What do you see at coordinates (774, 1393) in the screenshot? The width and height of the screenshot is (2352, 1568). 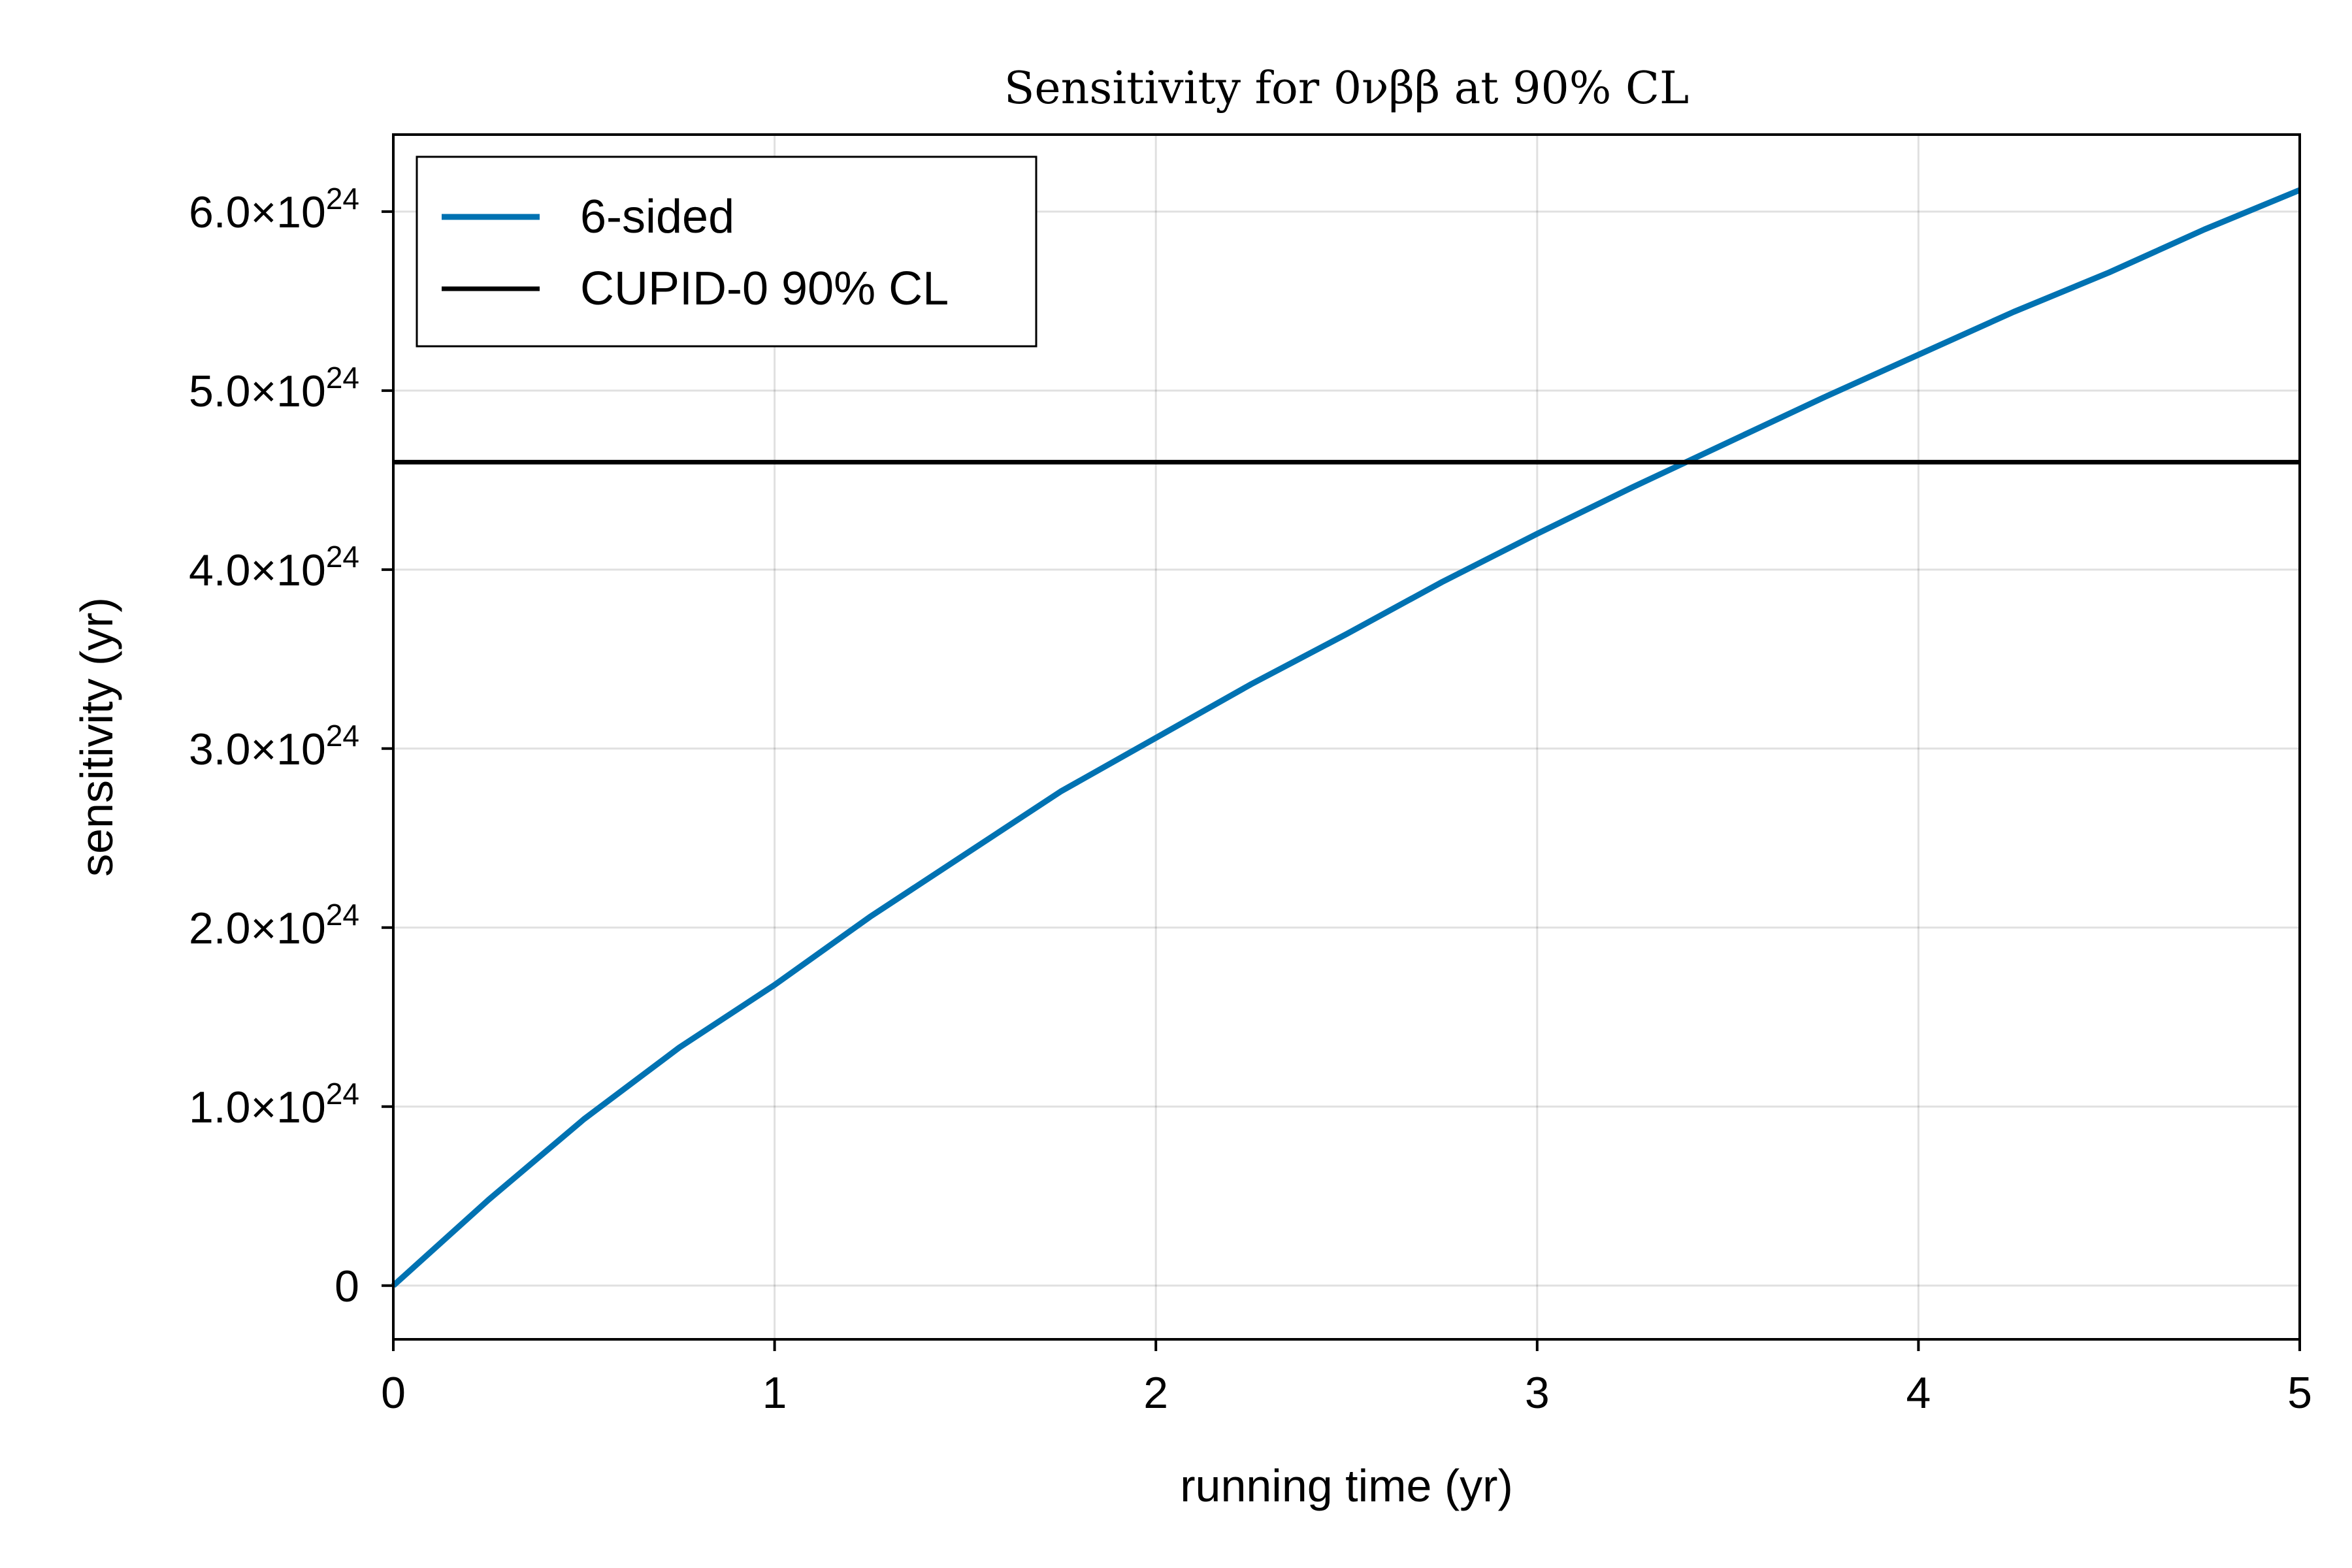 I see `x-tick-label-1: 1` at bounding box center [774, 1393].